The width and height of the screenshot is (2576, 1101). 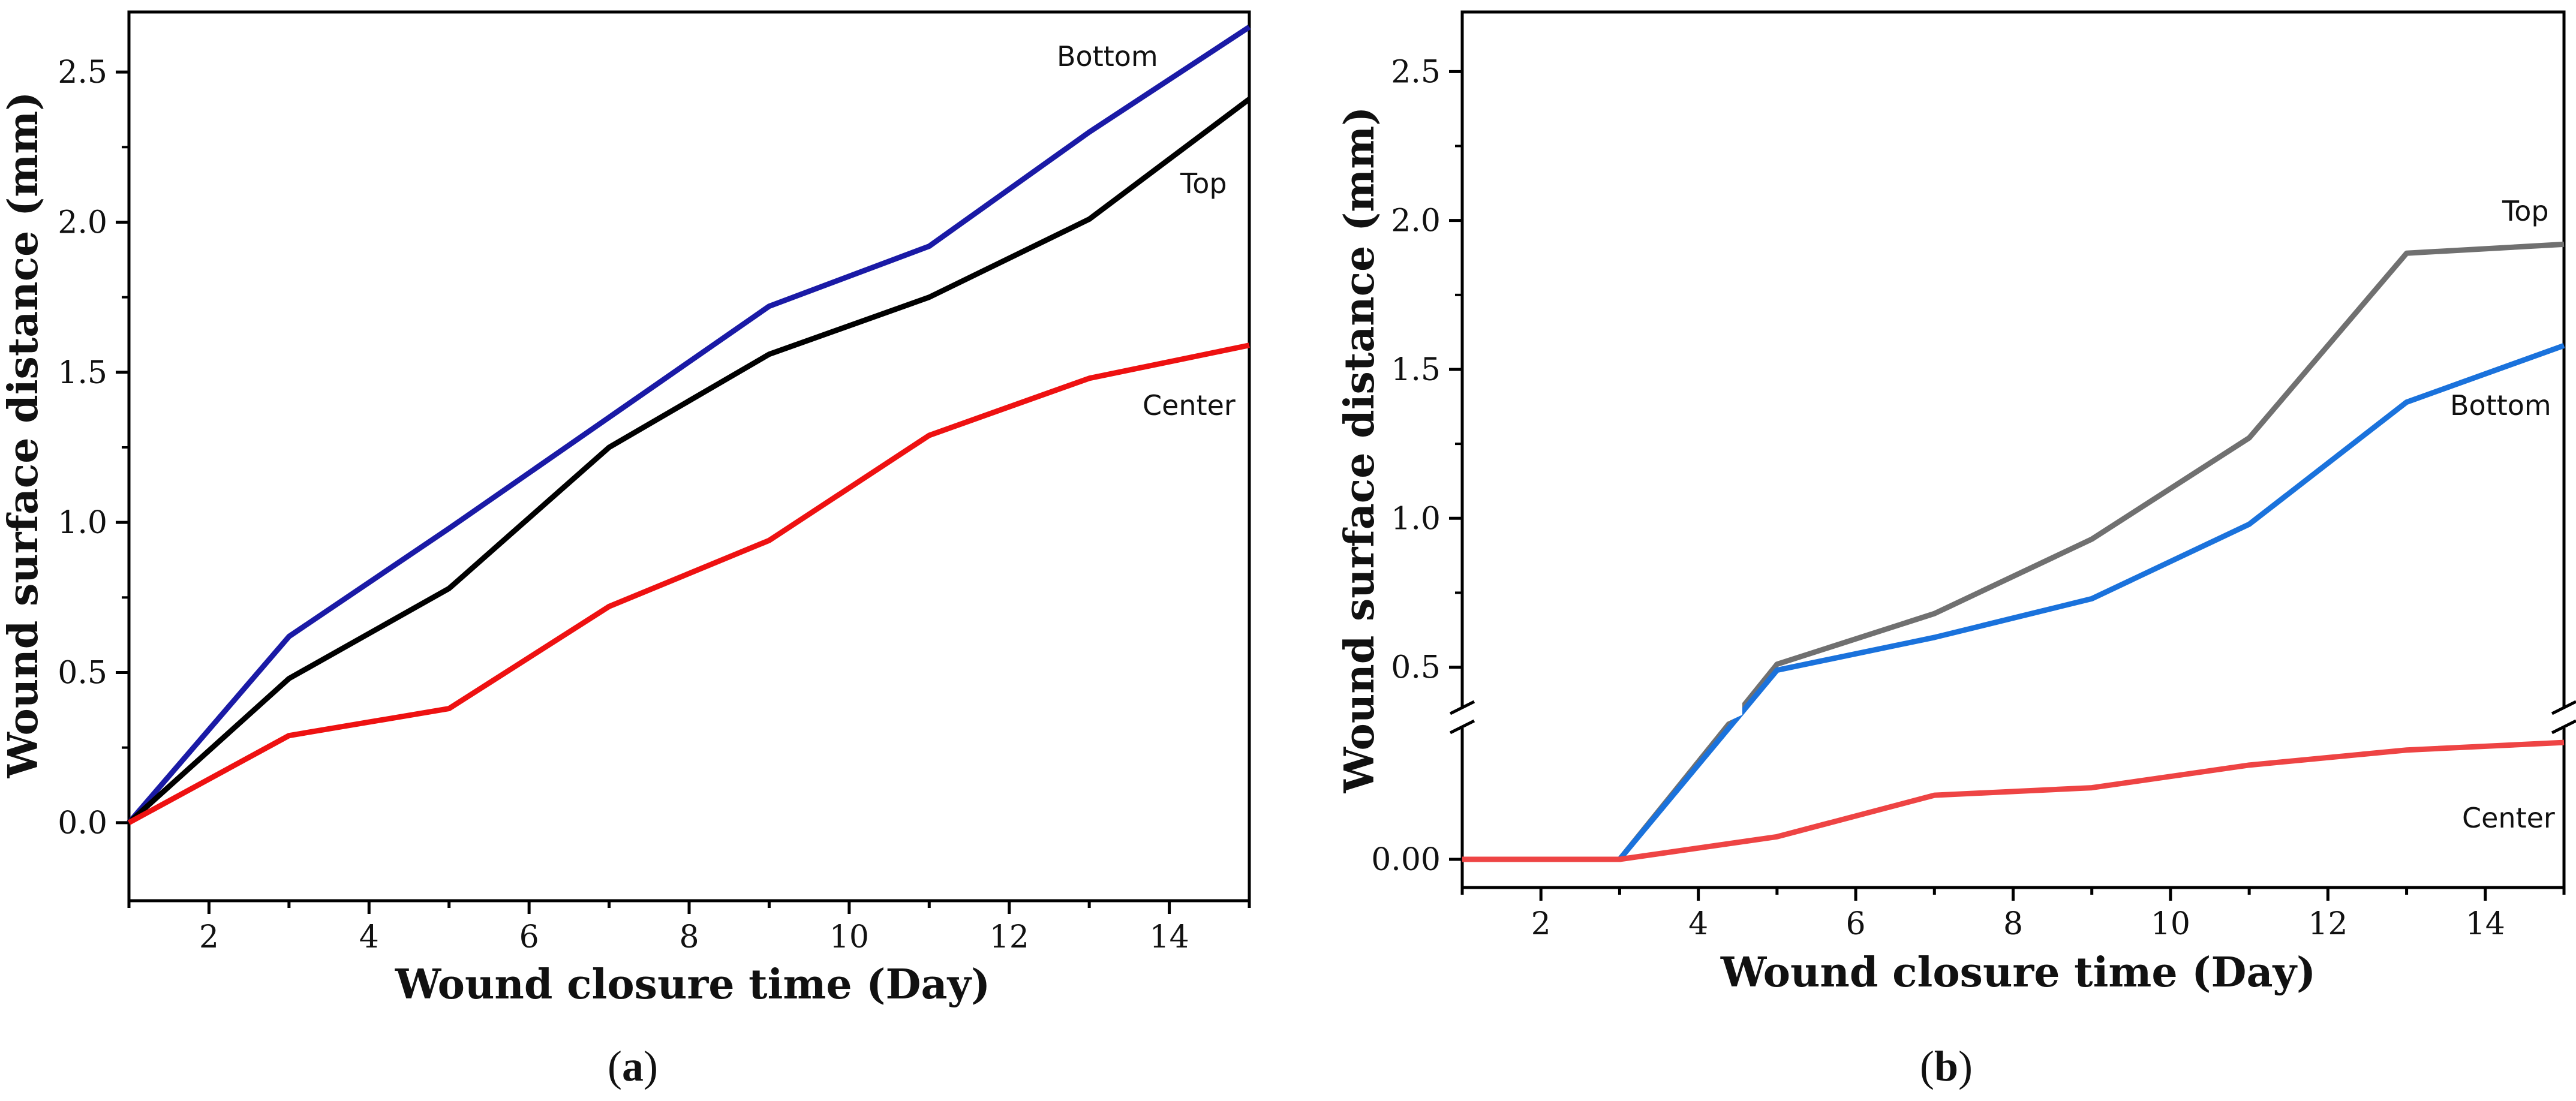 What do you see at coordinates (24, 435) in the screenshot?
I see `panel-a-y-axis-title: Wound surface distance (mm)` at bounding box center [24, 435].